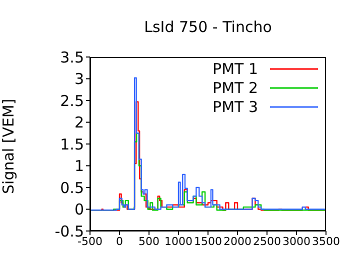 The width and height of the screenshot is (360, 270). I want to click on y-tick-label: -0.5, so click(69, 231).